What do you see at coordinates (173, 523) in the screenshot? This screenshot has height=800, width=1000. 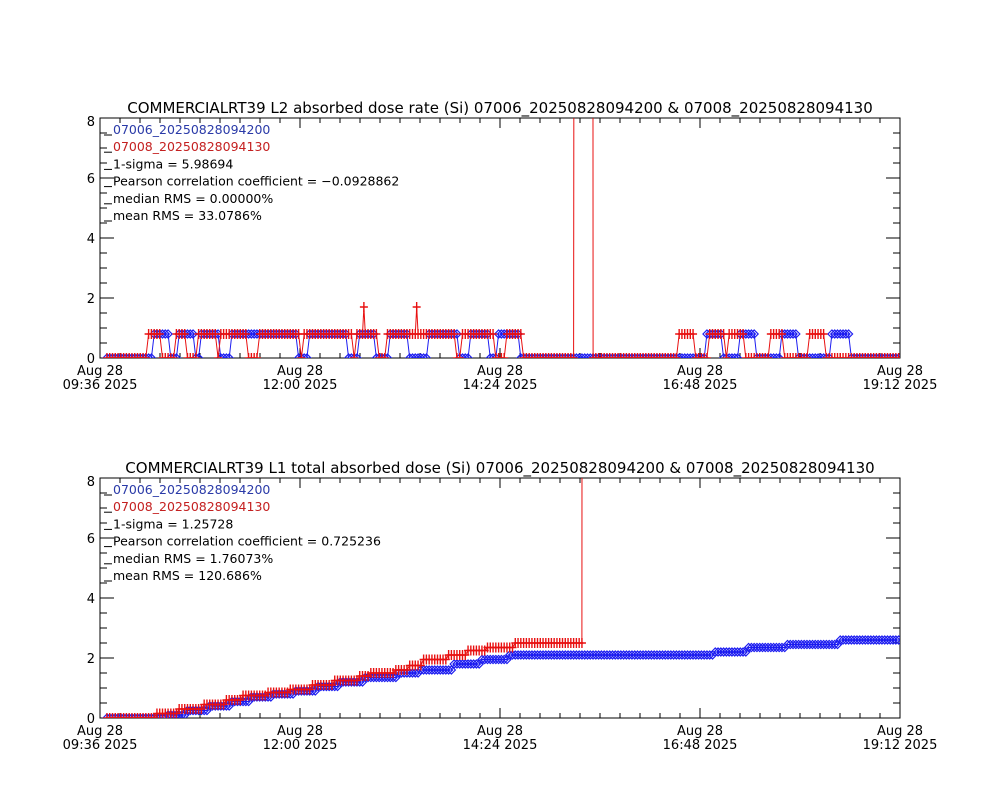 I see `legend-sigma: 1-sigma = 1.25728` at bounding box center [173, 523].